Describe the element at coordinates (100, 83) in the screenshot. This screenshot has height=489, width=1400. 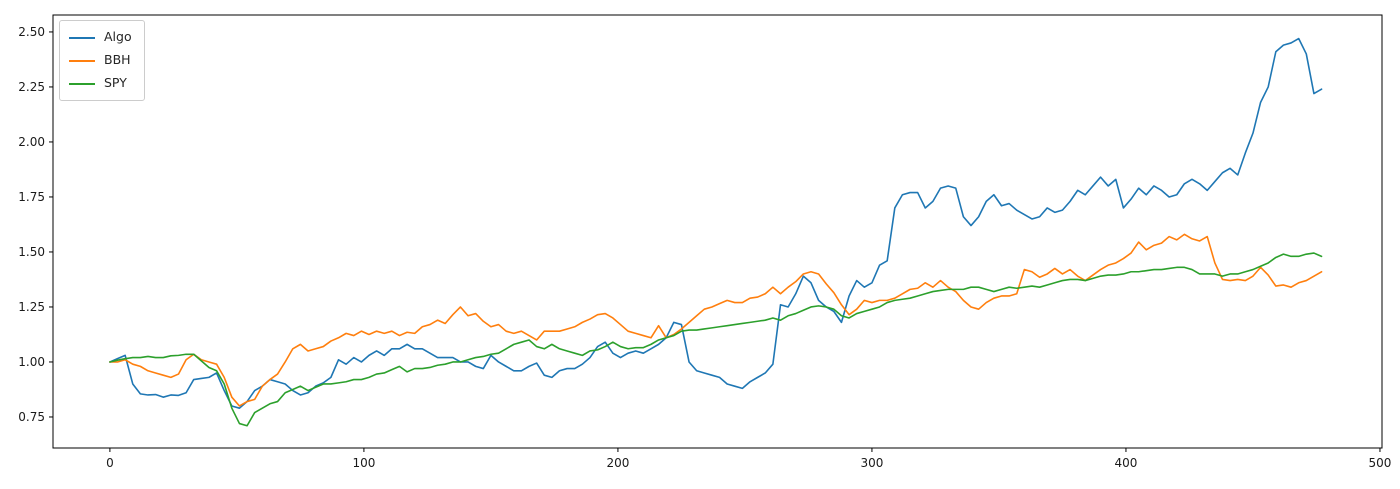
I see `legend-item-spy: SPY` at that location.